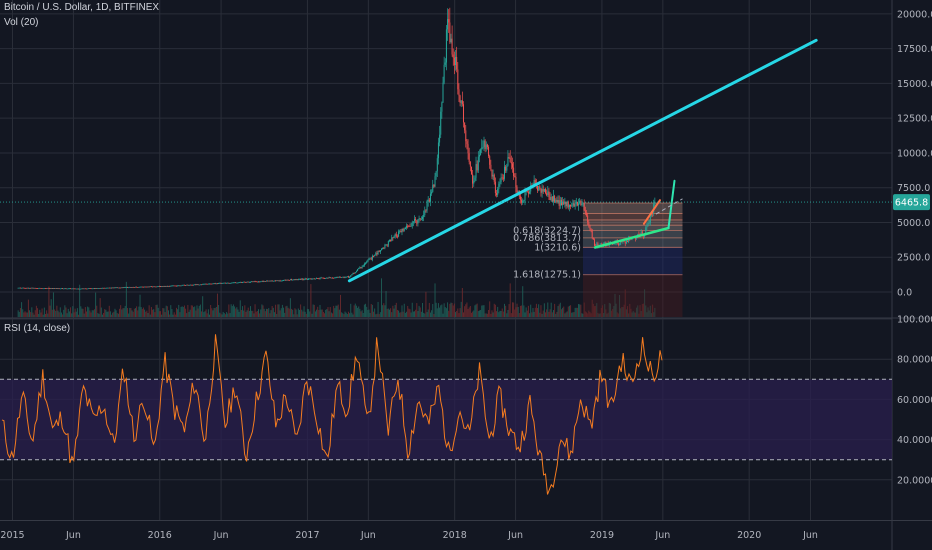  What do you see at coordinates (671, 204) in the screenshot?
I see `projection-arrow` at bounding box center [671, 204].